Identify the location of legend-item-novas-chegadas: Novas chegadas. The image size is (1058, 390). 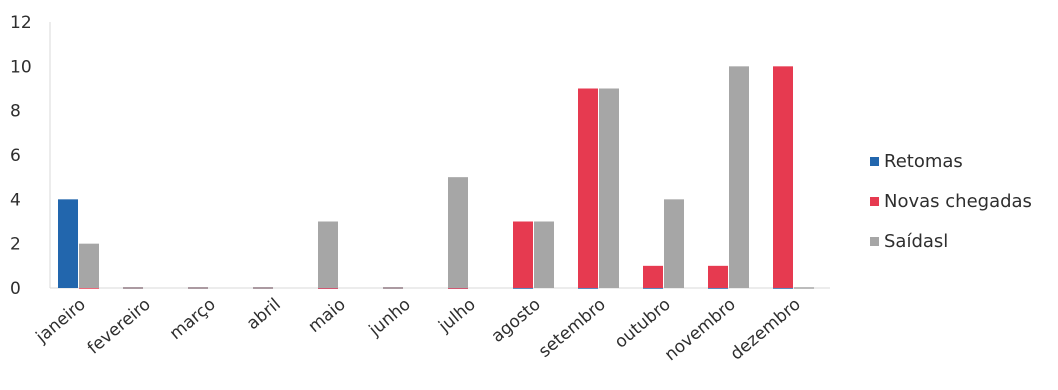
(951, 201).